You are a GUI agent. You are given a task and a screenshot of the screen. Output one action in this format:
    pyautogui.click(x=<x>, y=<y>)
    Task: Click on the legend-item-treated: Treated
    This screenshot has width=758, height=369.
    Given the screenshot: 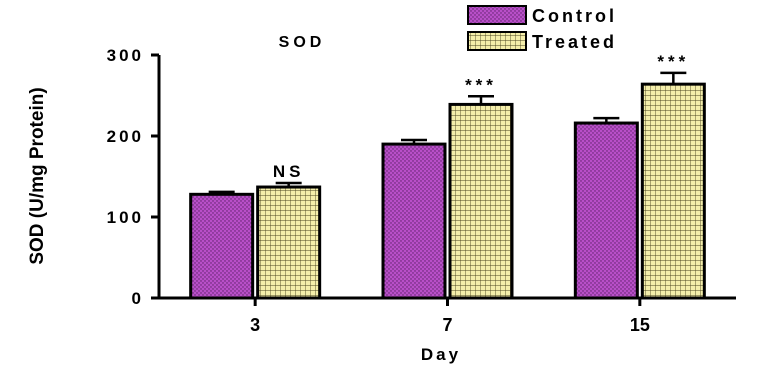 What is the action you would take?
    pyautogui.click(x=542, y=41)
    